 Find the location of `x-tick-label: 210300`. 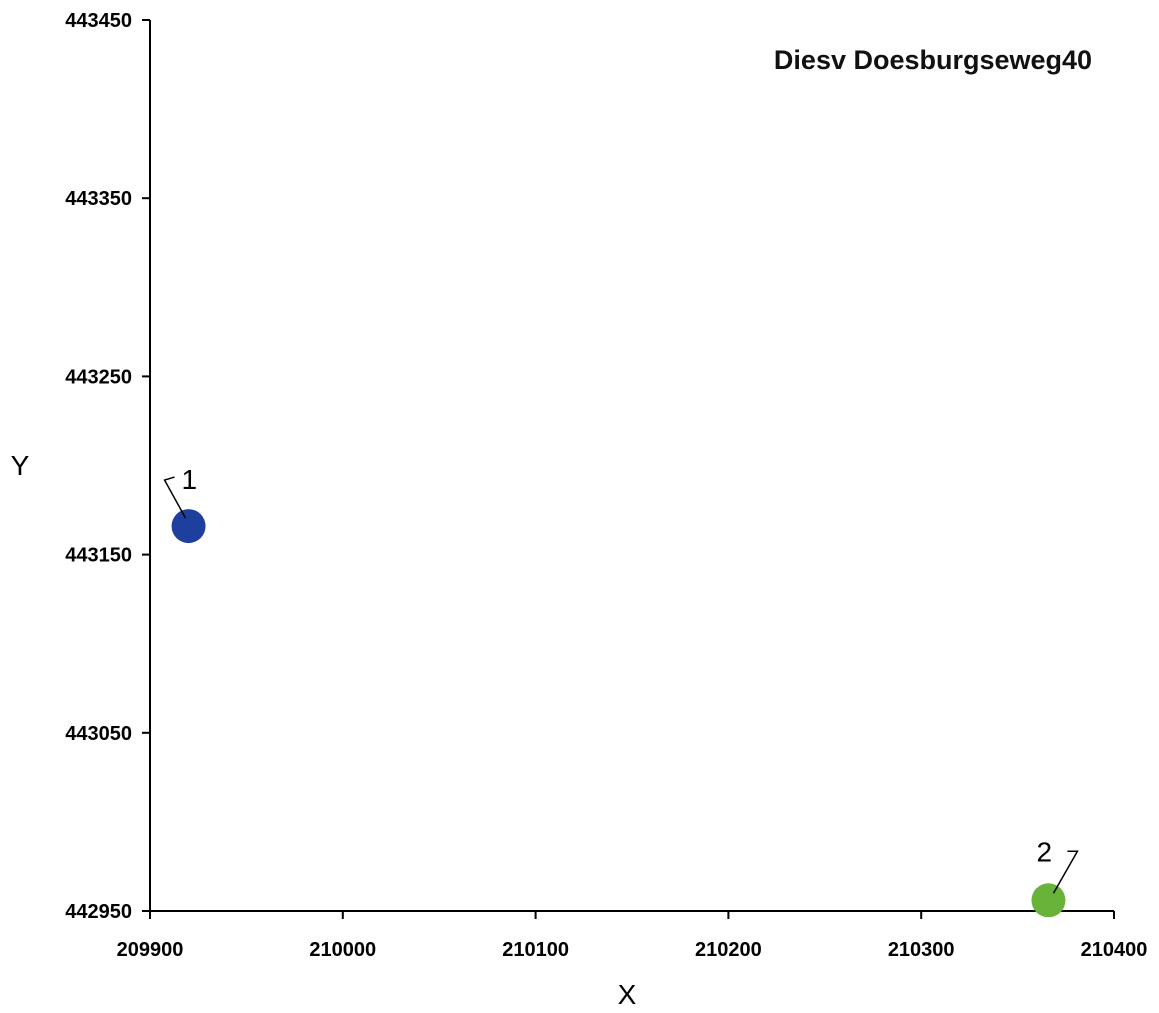

x-tick-label: 210300 is located at coordinates (921, 950).